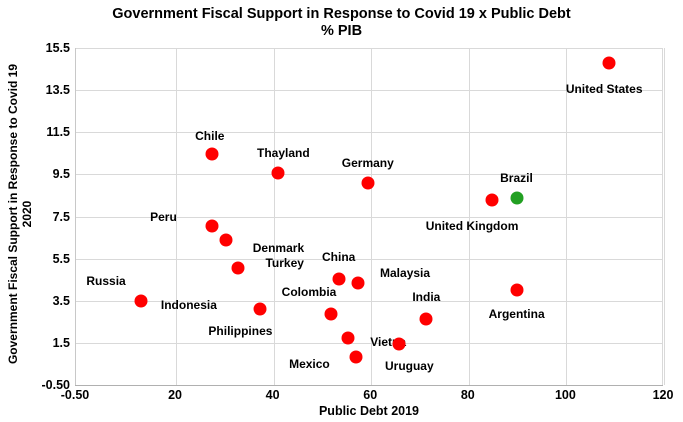 The width and height of the screenshot is (683, 422). Describe the element at coordinates (175, 395) in the screenshot. I see `x-axis-tick-label: 20` at that location.